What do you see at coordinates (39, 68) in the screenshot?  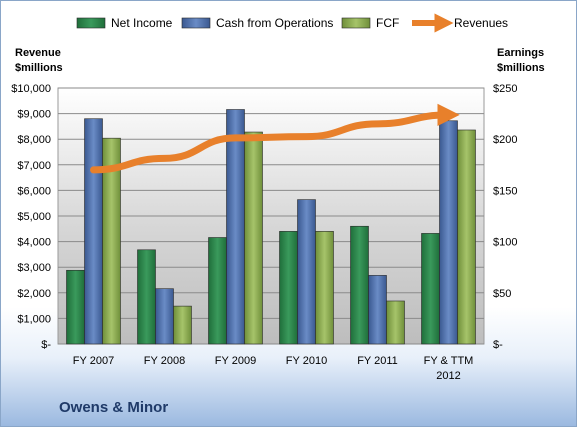 I see `left-axis-title-line2: $millions` at bounding box center [39, 68].